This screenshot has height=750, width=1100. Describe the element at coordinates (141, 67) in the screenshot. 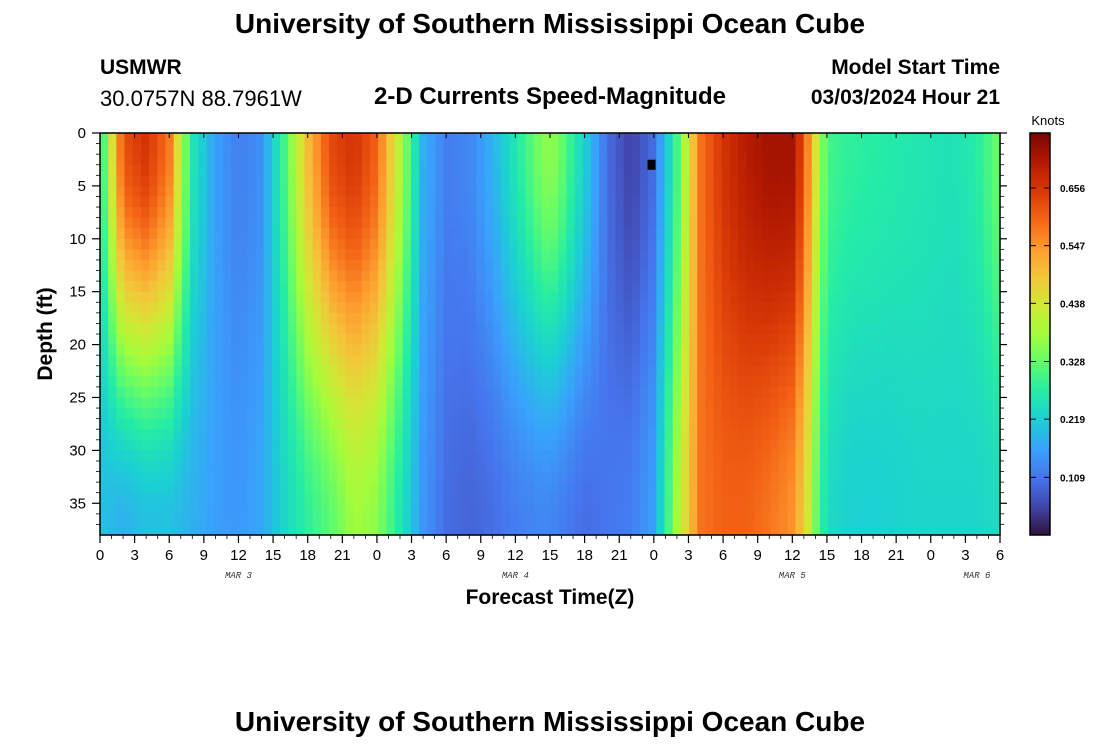

I see `station-name: USMWR` at that location.